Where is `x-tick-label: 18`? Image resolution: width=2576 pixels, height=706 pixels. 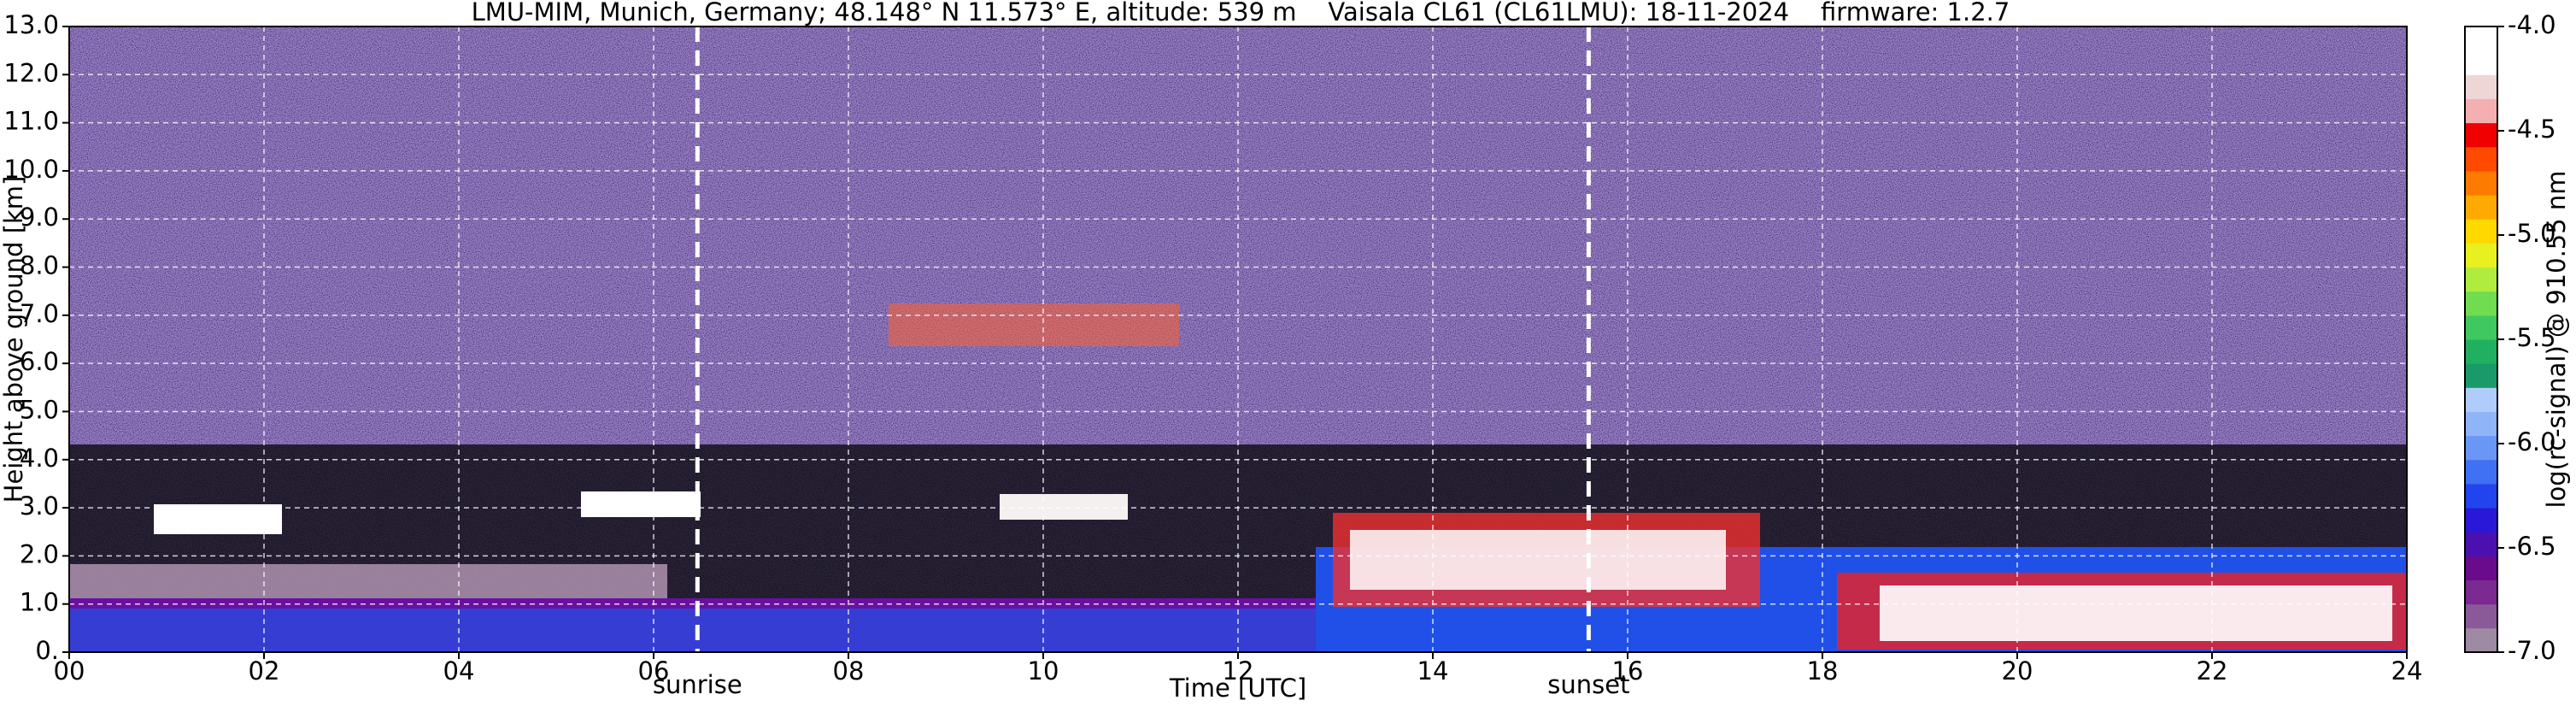
x-tick-label: 18 is located at coordinates (1823, 670).